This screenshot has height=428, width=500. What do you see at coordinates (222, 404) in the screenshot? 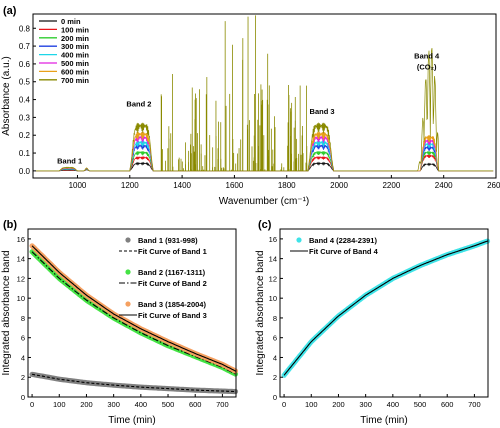
I see `x-tick-label: 700` at bounding box center [222, 404].